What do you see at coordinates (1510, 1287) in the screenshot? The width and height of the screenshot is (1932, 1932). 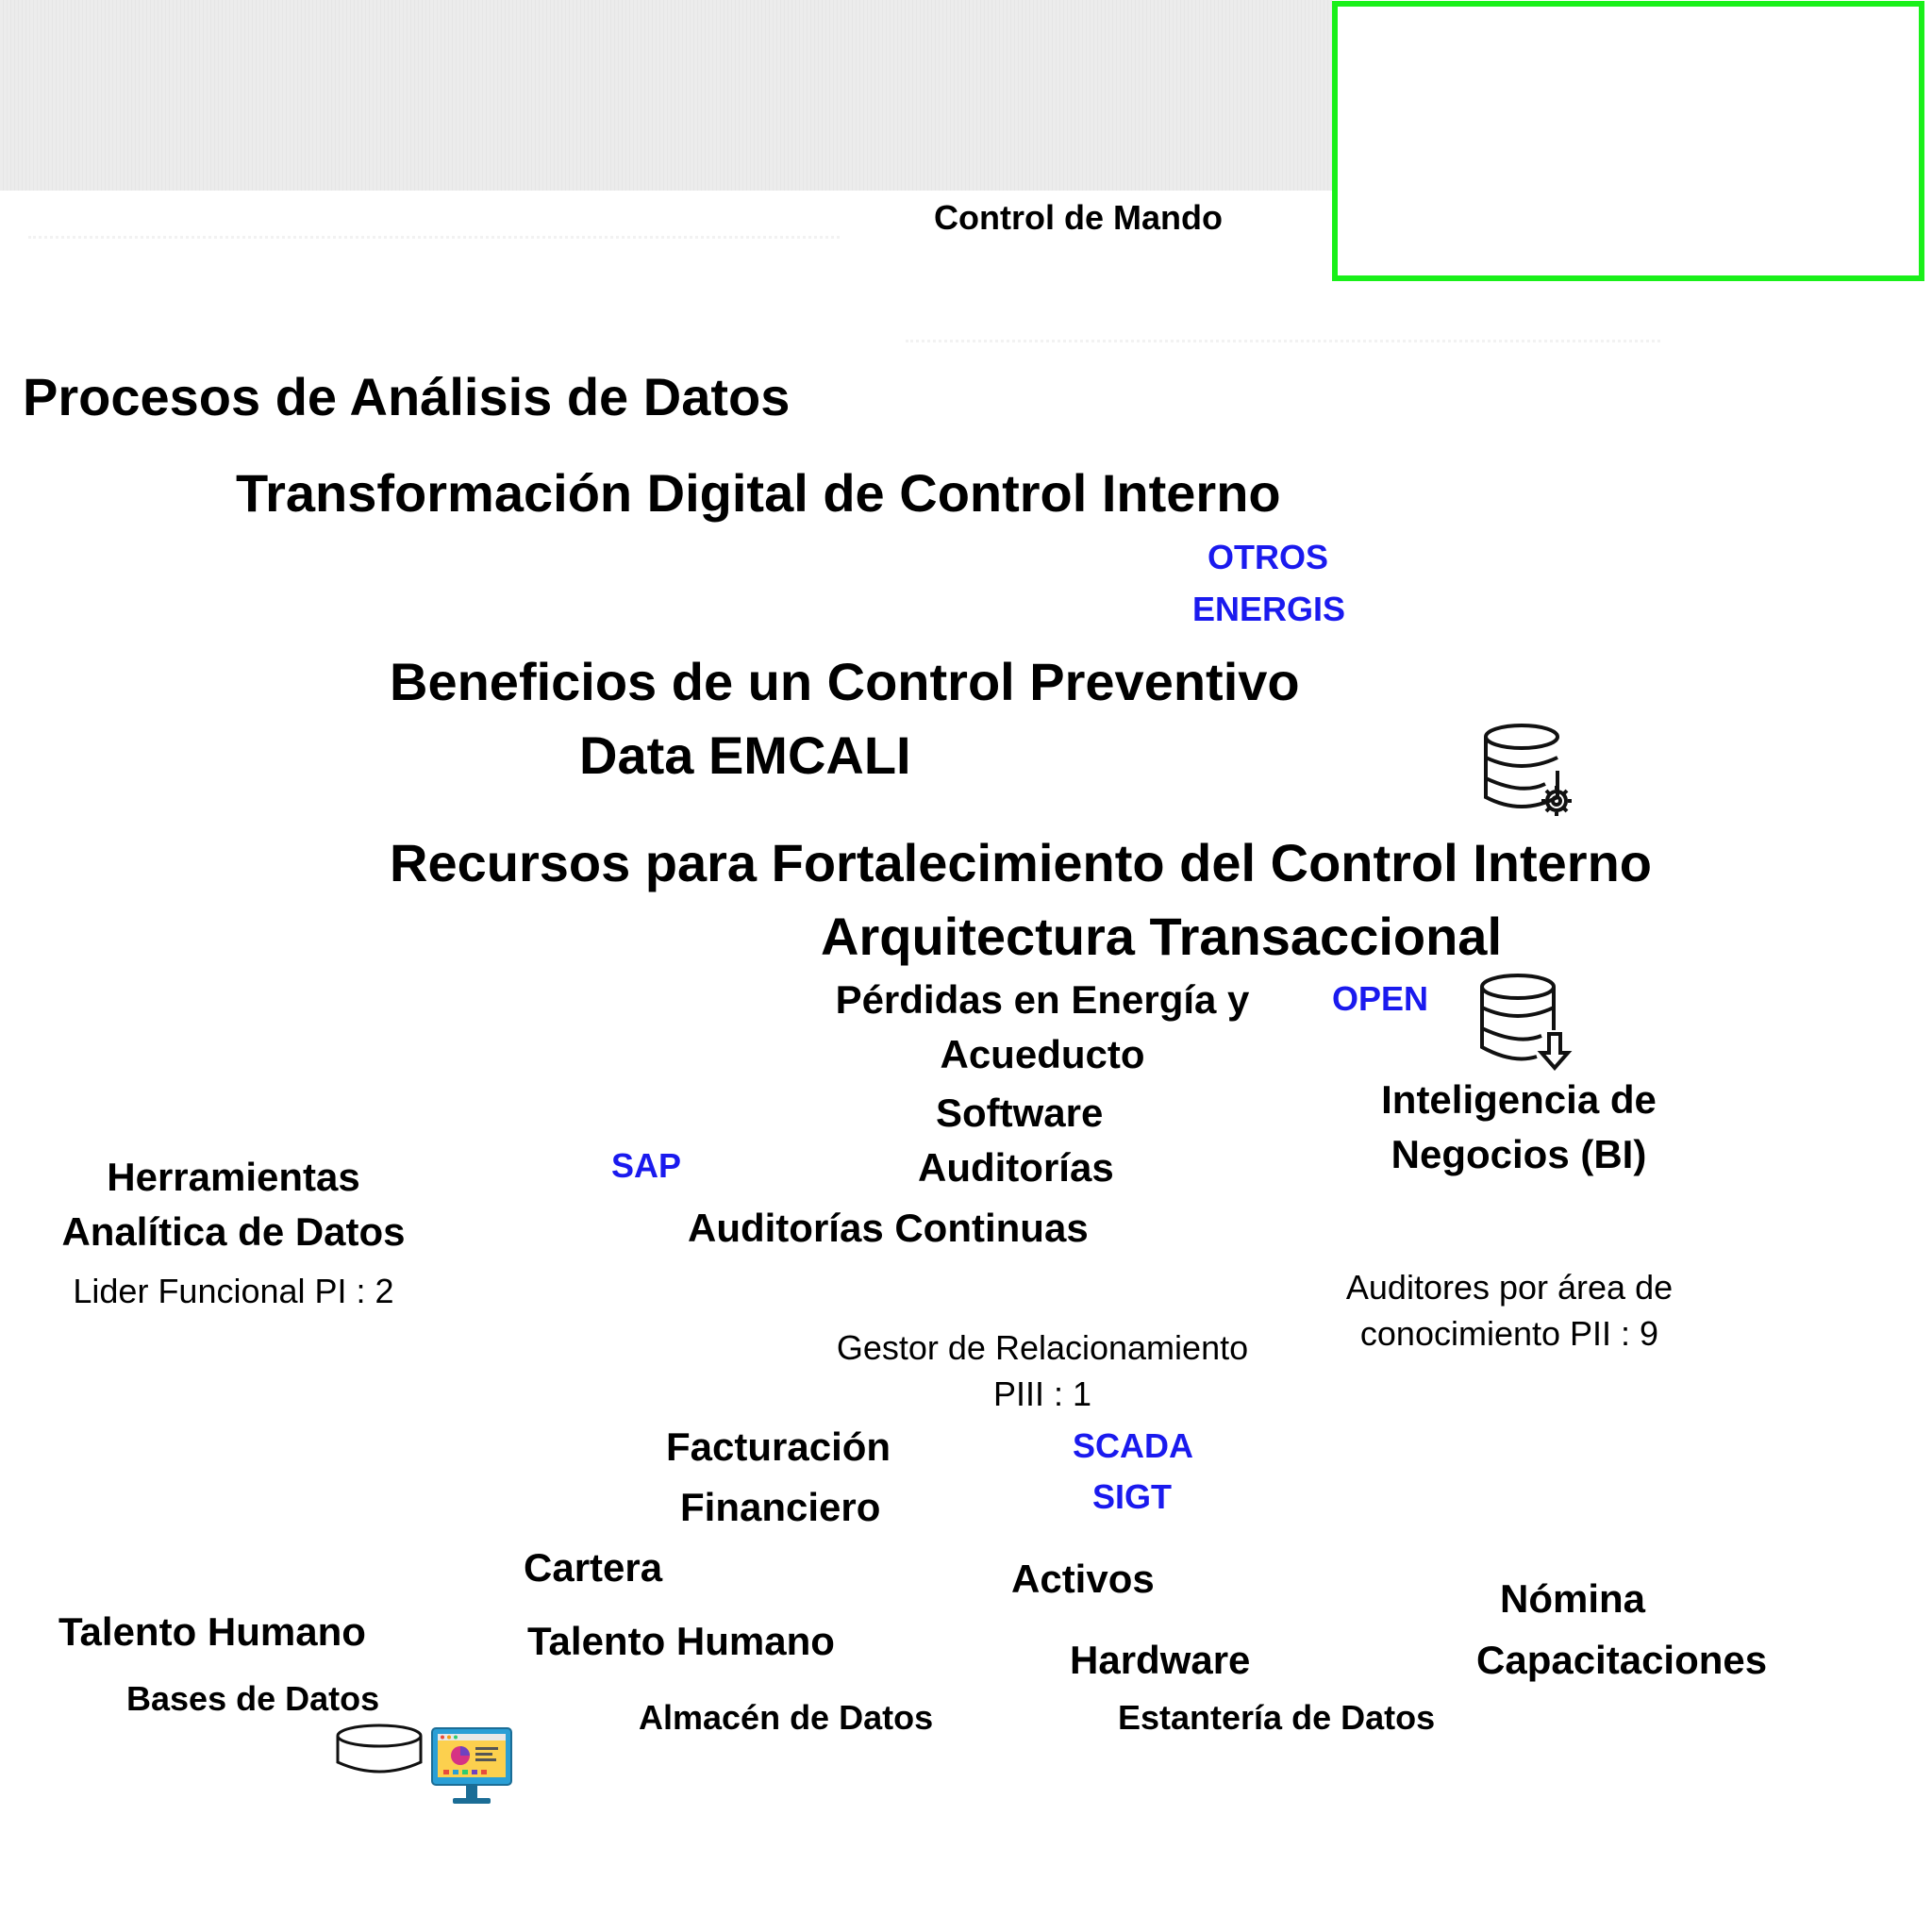 I see `role-auditores-line1: Auditores por área de` at bounding box center [1510, 1287].